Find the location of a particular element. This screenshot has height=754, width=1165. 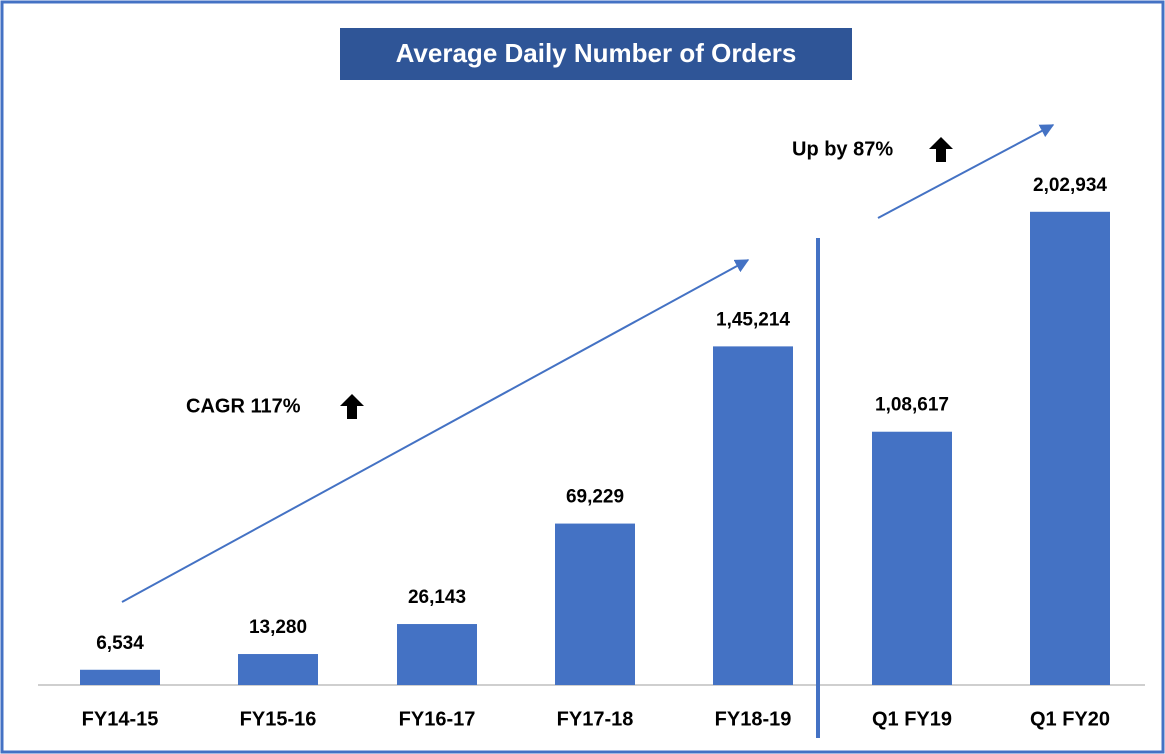

title-box is located at coordinates (596, 54).